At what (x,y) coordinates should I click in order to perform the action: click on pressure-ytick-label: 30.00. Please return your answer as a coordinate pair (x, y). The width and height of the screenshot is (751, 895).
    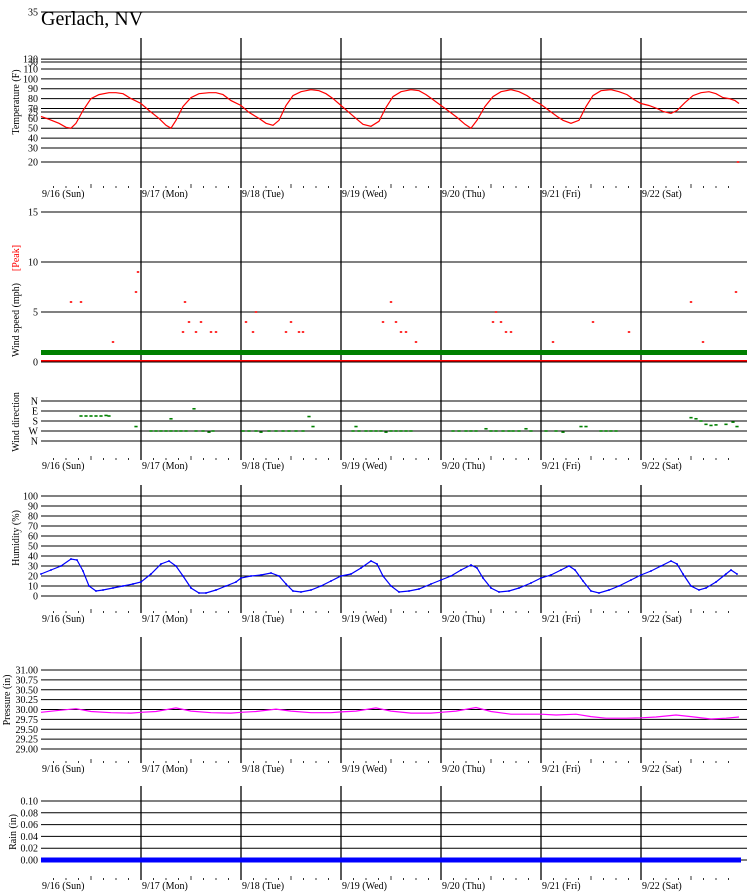
    Looking at the image, I should click on (27, 710).